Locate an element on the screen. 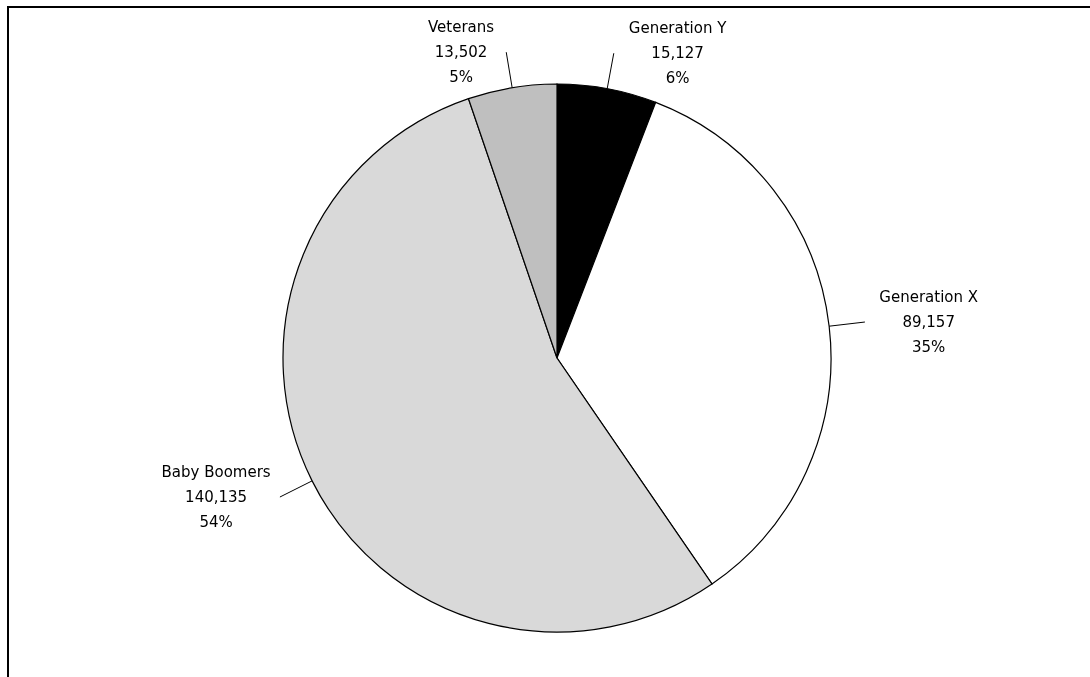 The width and height of the screenshot is (1090, 677). data-label: 89,157 35% is located at coordinates (928, 335).